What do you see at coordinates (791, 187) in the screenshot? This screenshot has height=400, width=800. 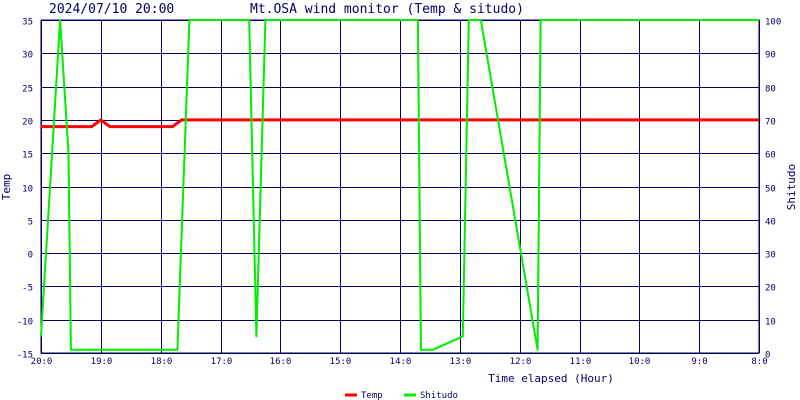 I see `right-axis-label: Shitudo` at bounding box center [791, 187].